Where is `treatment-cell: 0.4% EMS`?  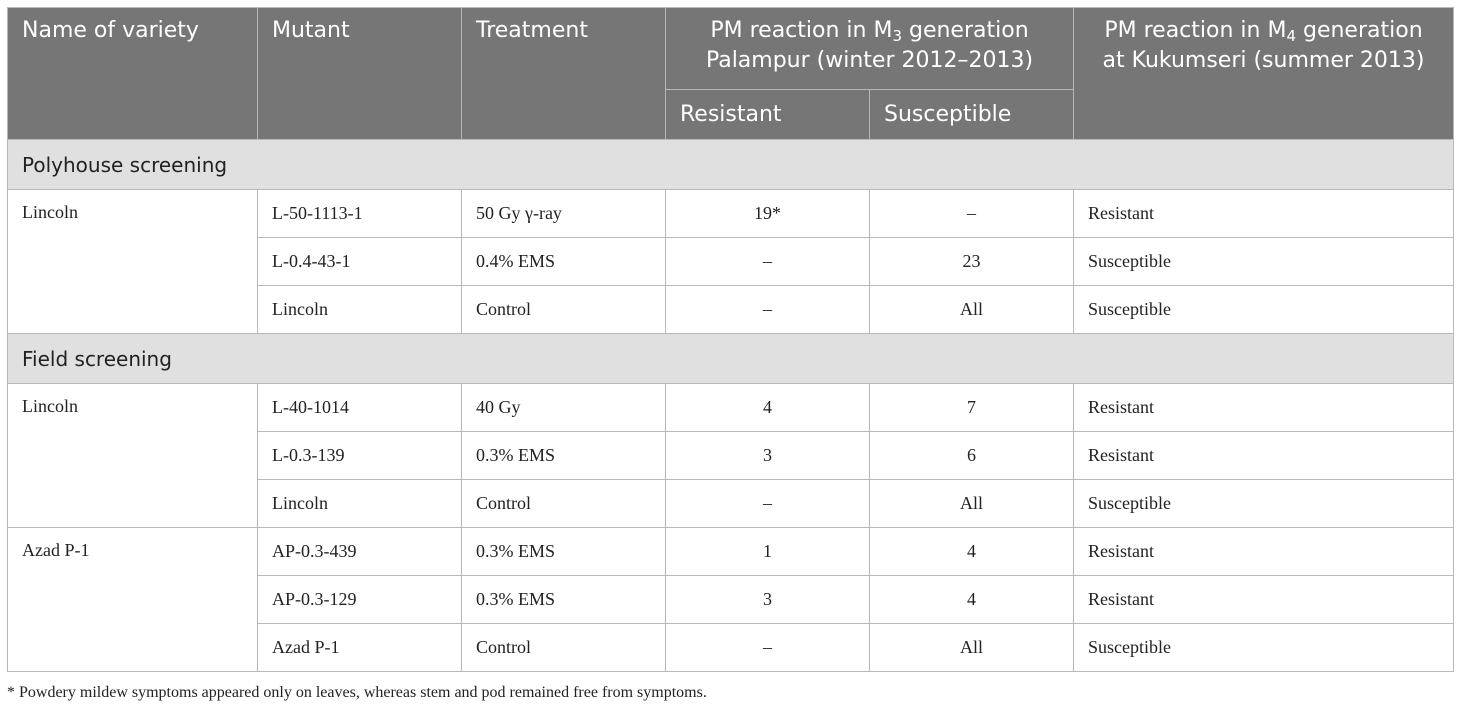 treatment-cell: 0.4% EMS is located at coordinates (563, 261).